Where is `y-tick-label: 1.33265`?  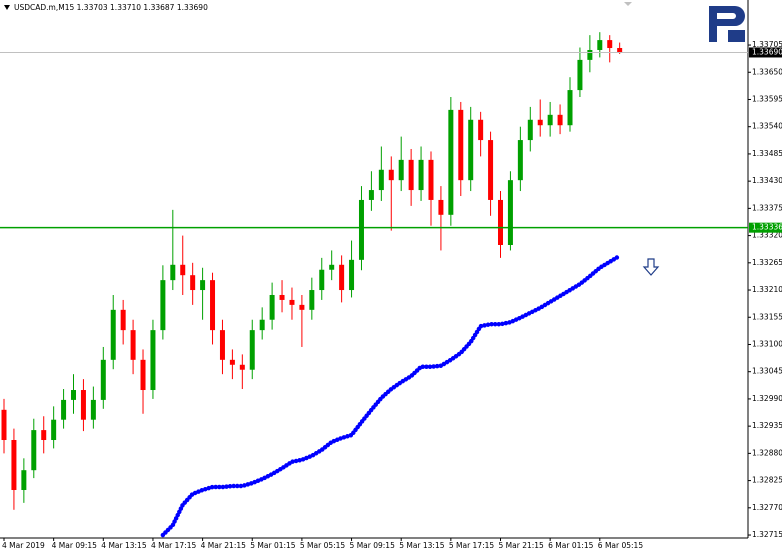 y-tick-label: 1.33265 is located at coordinates (767, 262).